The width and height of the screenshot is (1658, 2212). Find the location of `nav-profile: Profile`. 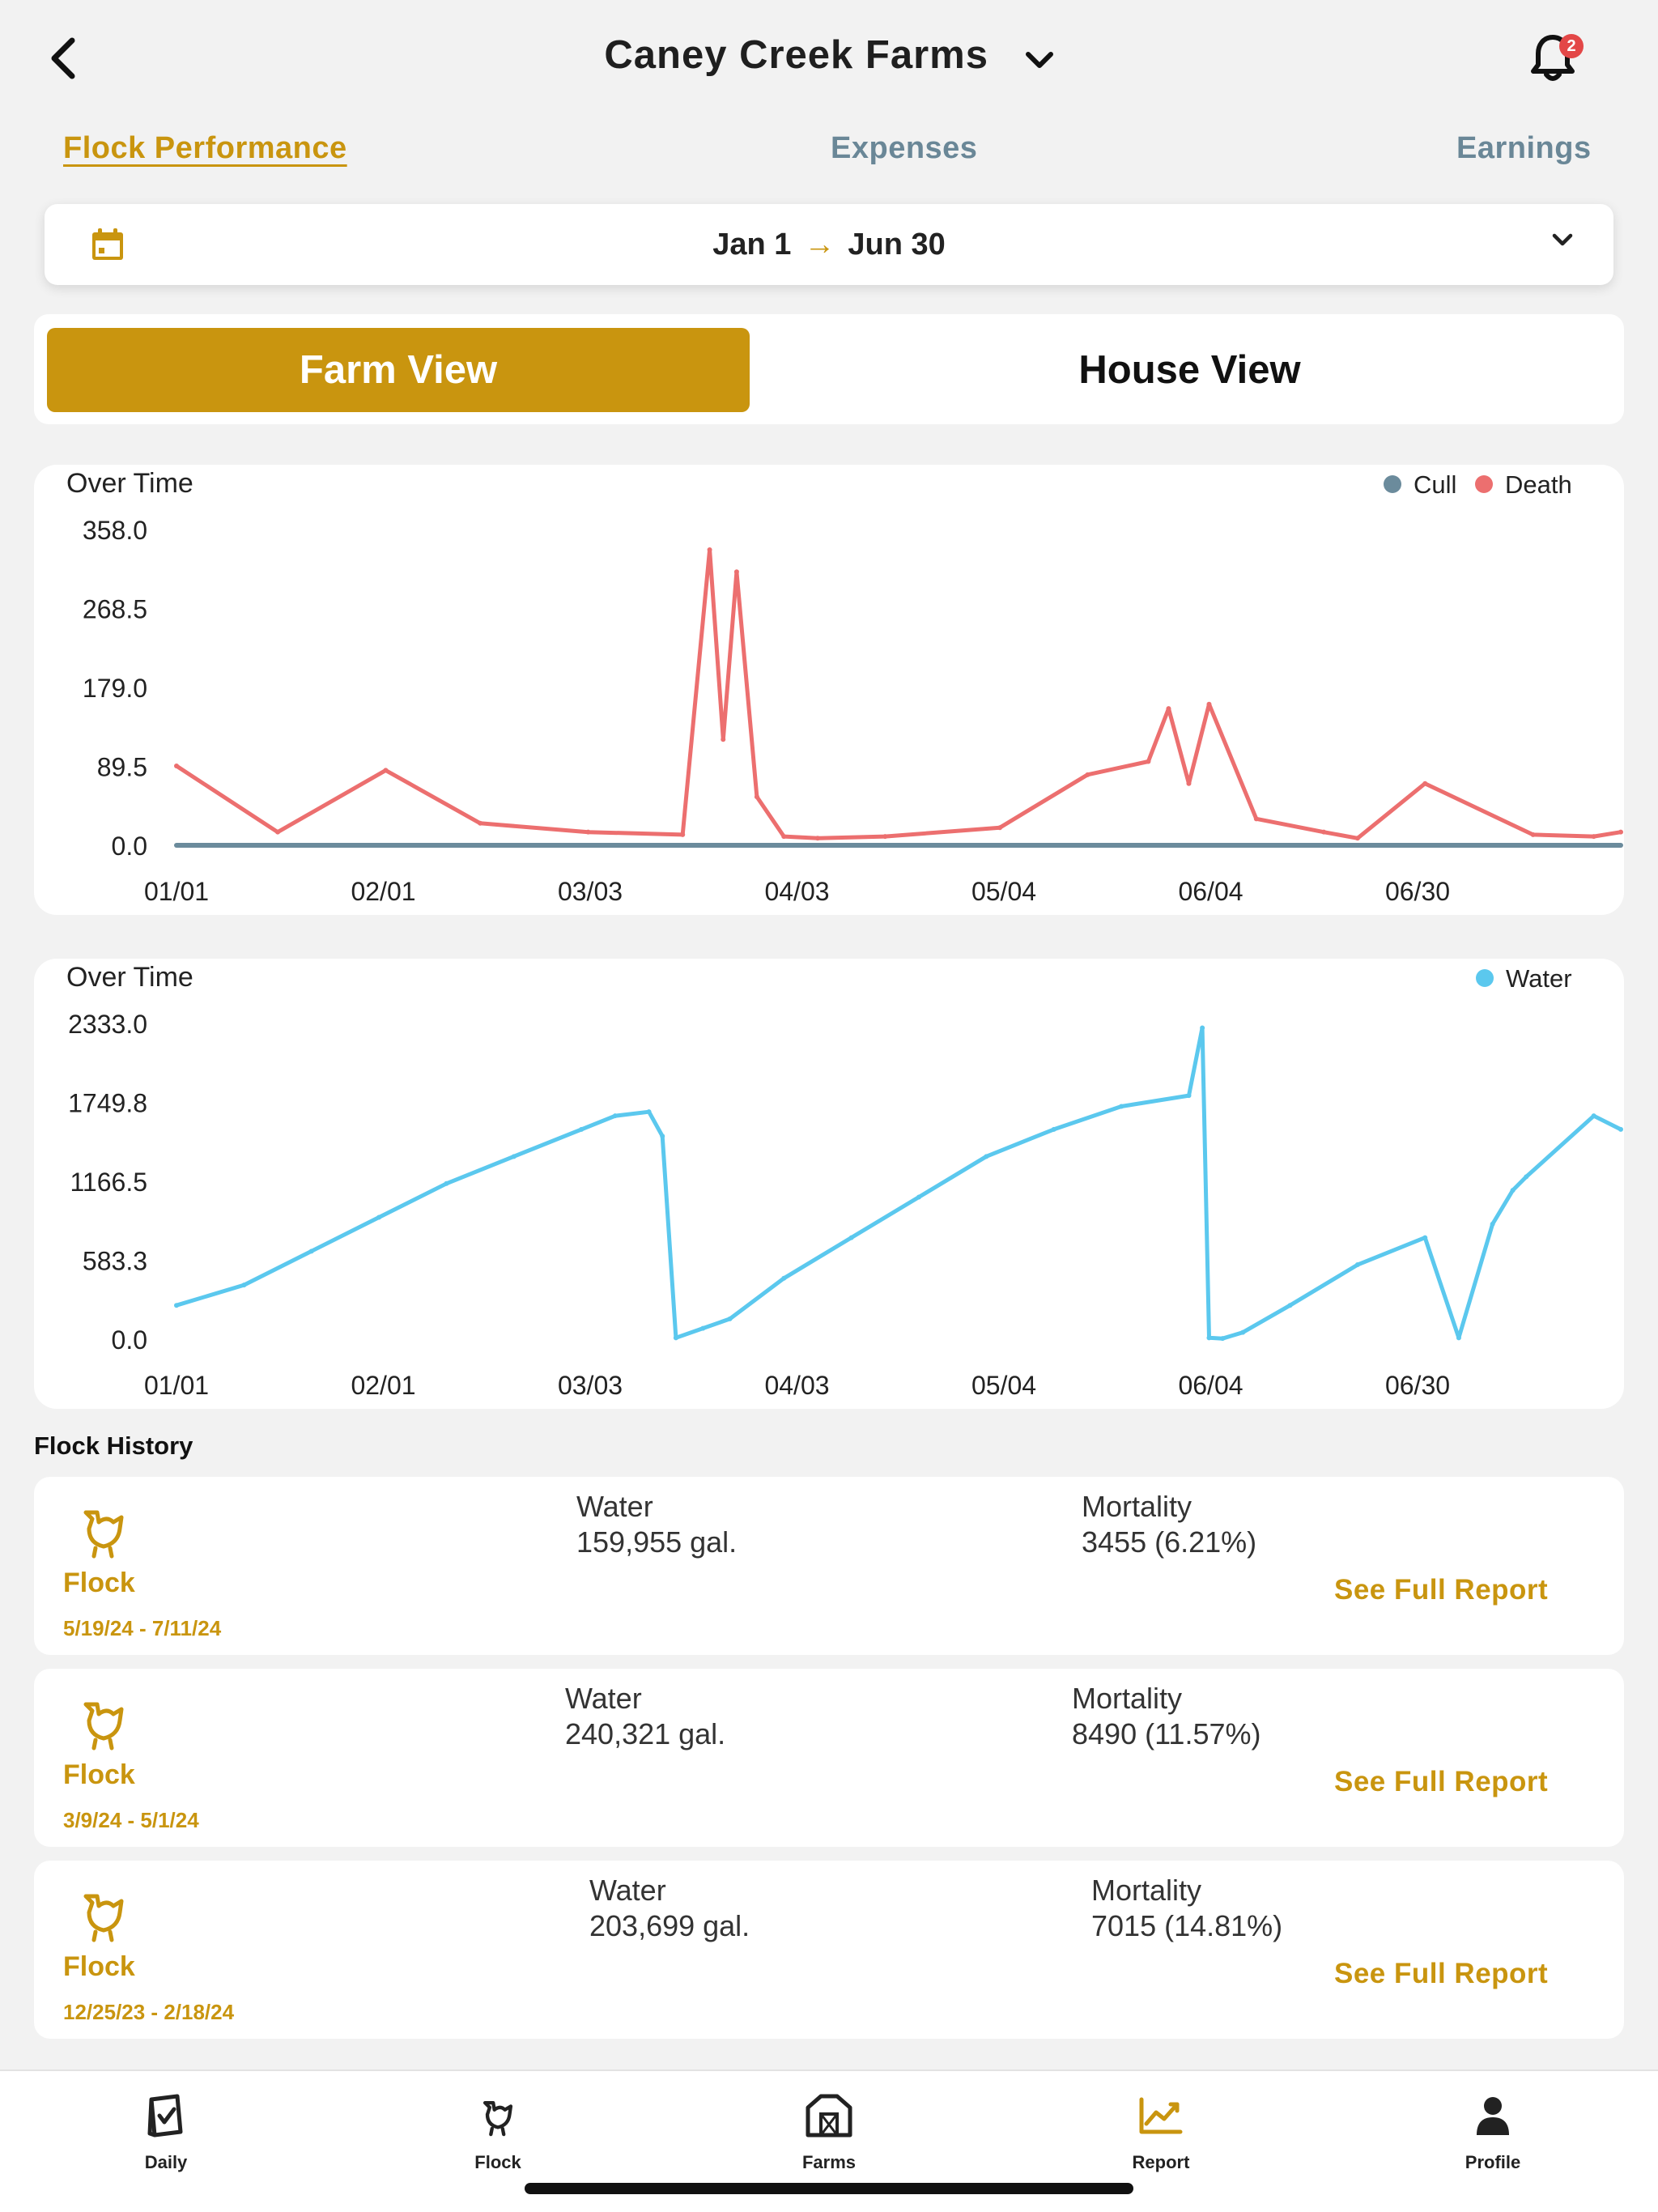

nav-profile: Profile is located at coordinates (1493, 2131).